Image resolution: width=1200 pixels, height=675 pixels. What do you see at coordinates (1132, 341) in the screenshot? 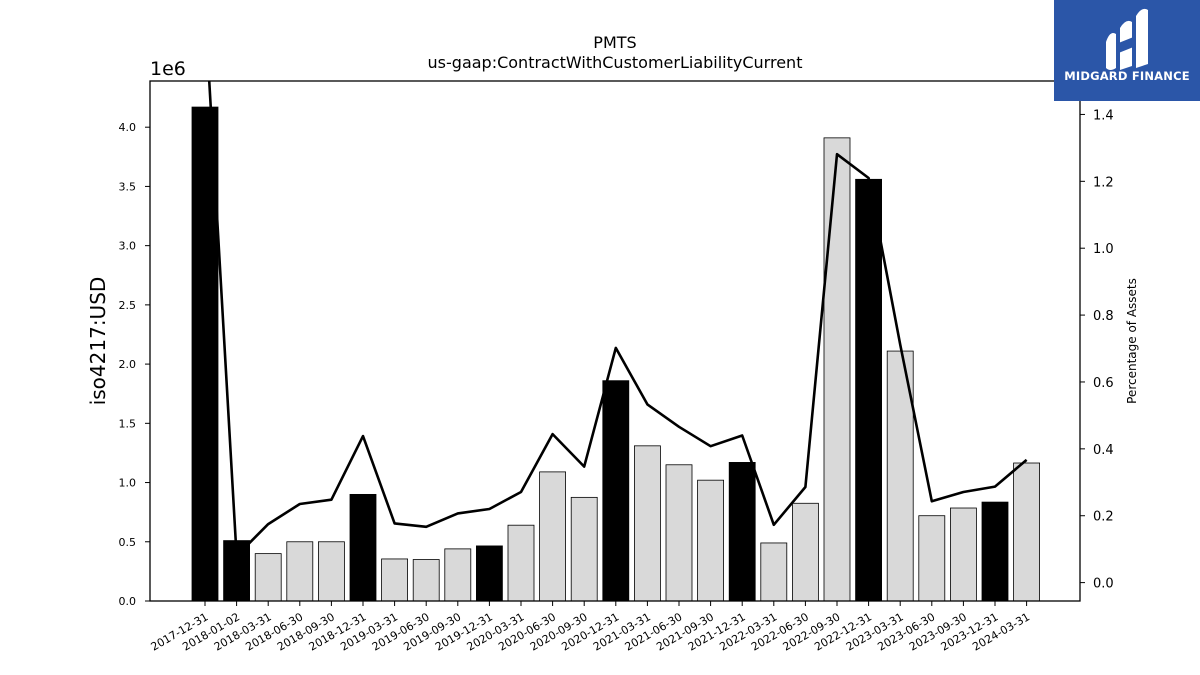
I see `y2-axis-label: Percentage of Assets` at bounding box center [1132, 341].